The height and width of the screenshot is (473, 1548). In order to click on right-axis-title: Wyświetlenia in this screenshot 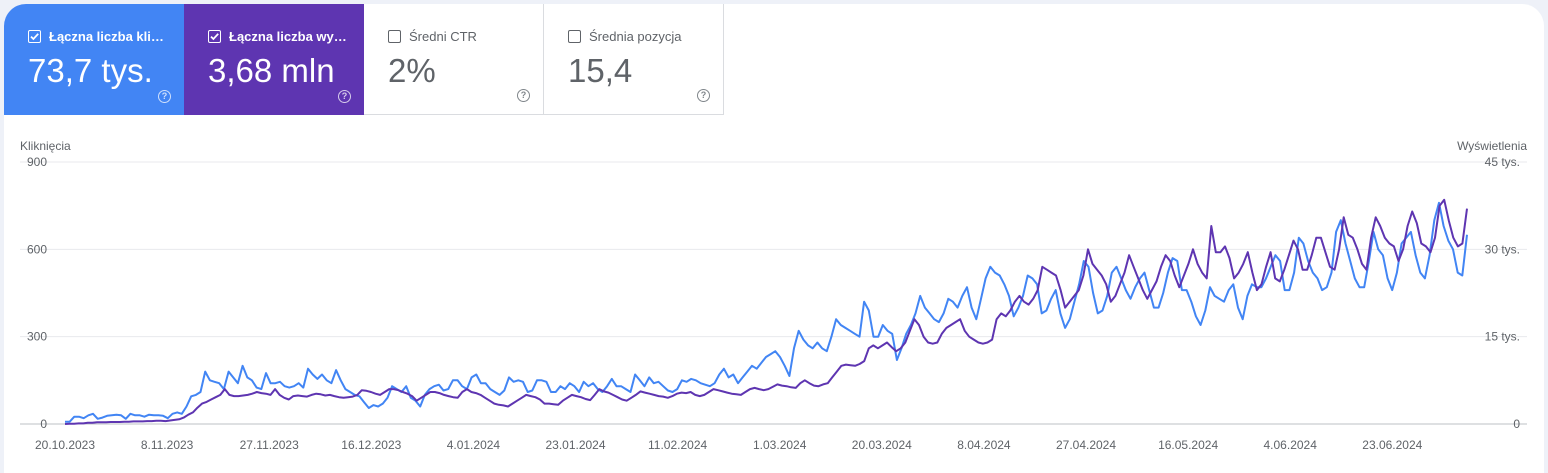, I will do `click(1492, 146)`.